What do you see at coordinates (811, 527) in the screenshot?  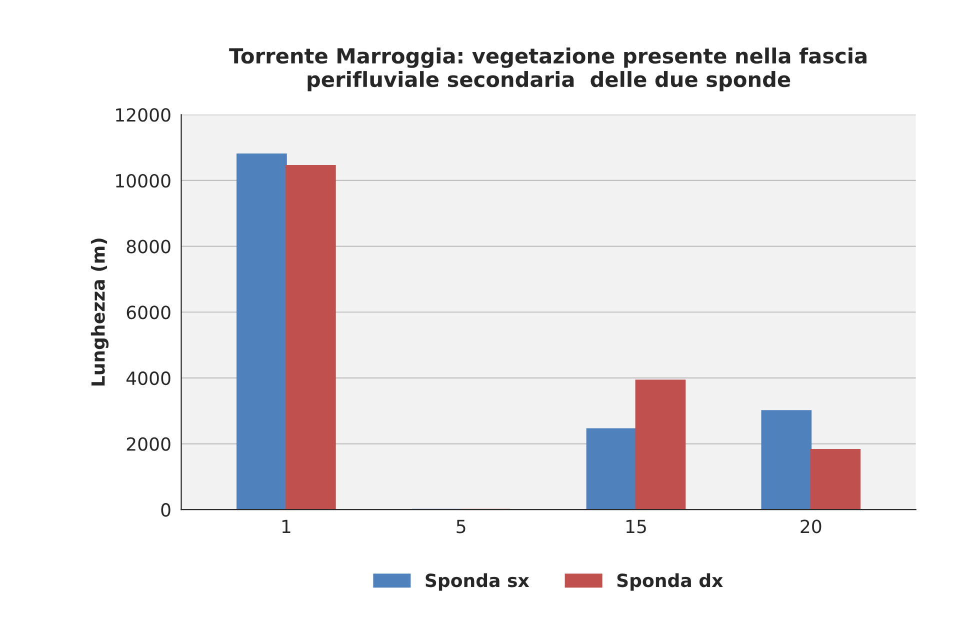 I see `x-tick-label: 20` at bounding box center [811, 527].